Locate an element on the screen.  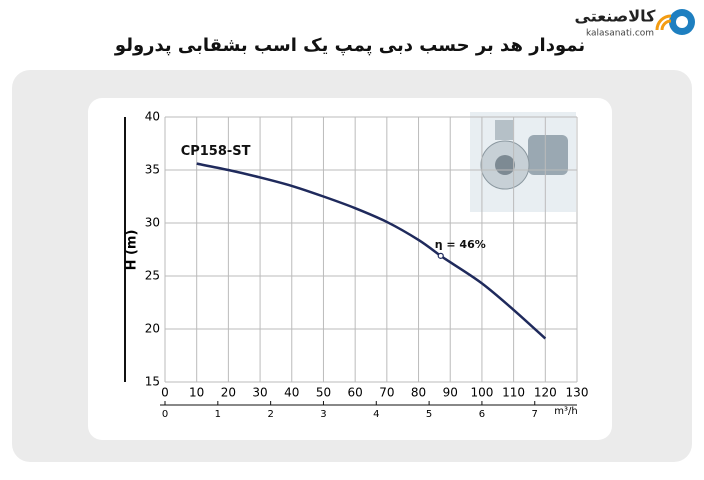
y-tick-label: 25 is located at coordinates (152, 276).